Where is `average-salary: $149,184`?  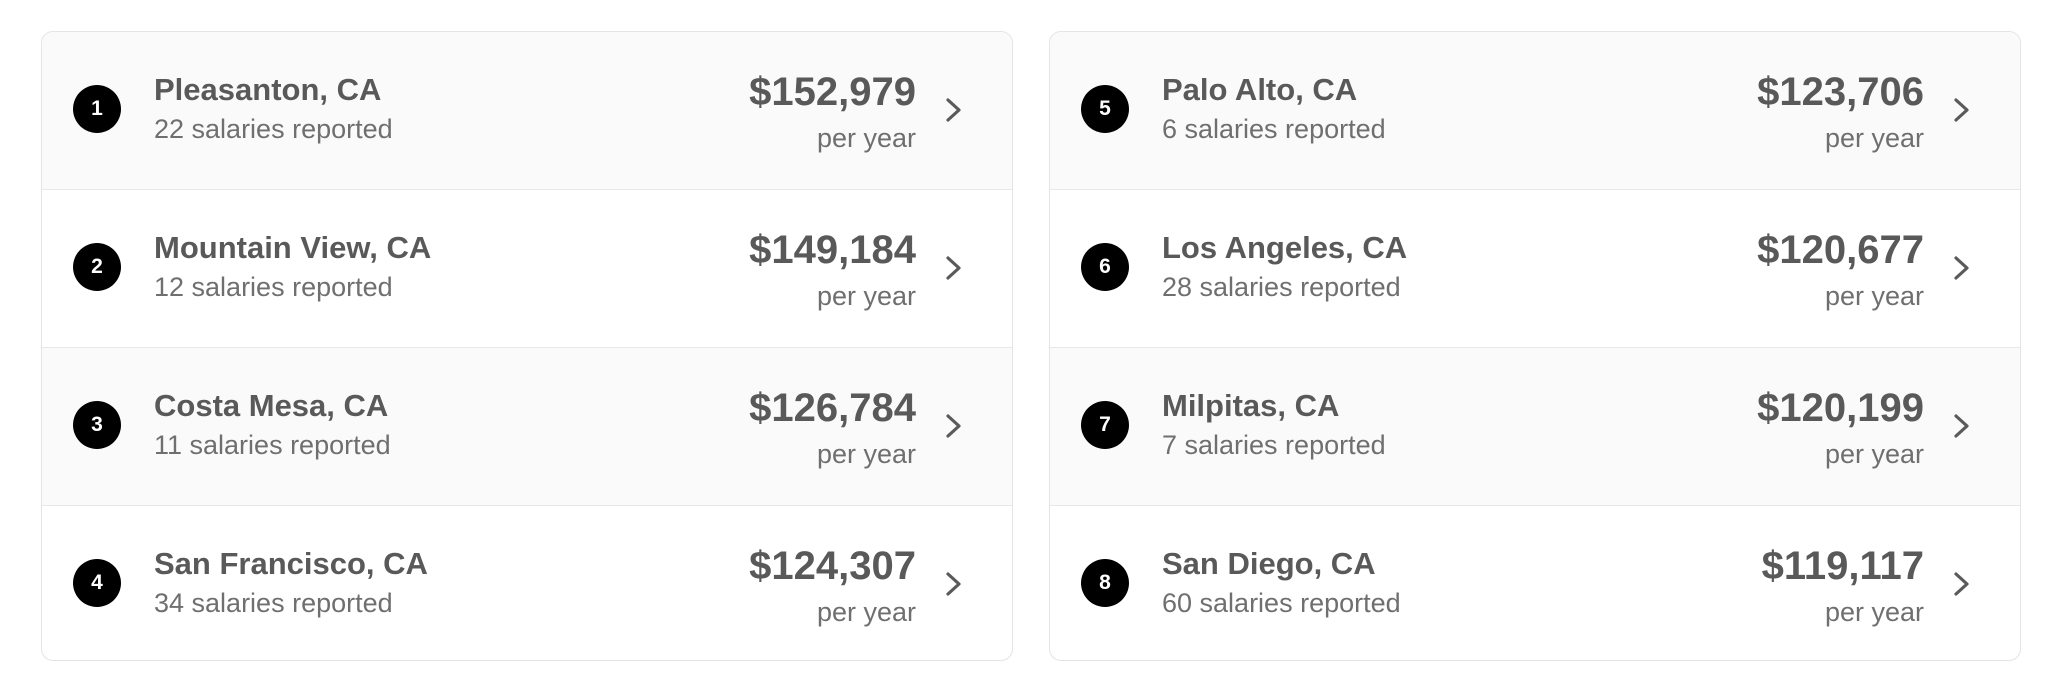 average-salary: $149,184 is located at coordinates (832, 250).